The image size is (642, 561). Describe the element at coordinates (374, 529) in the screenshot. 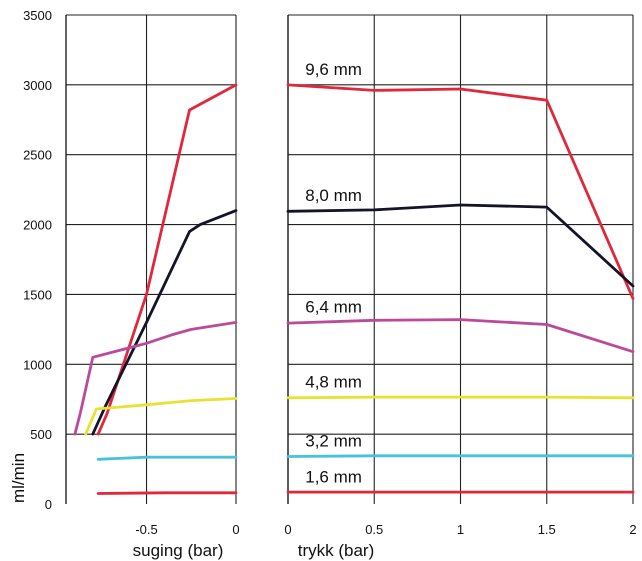

I see `x-tick-label: 0.5` at that location.